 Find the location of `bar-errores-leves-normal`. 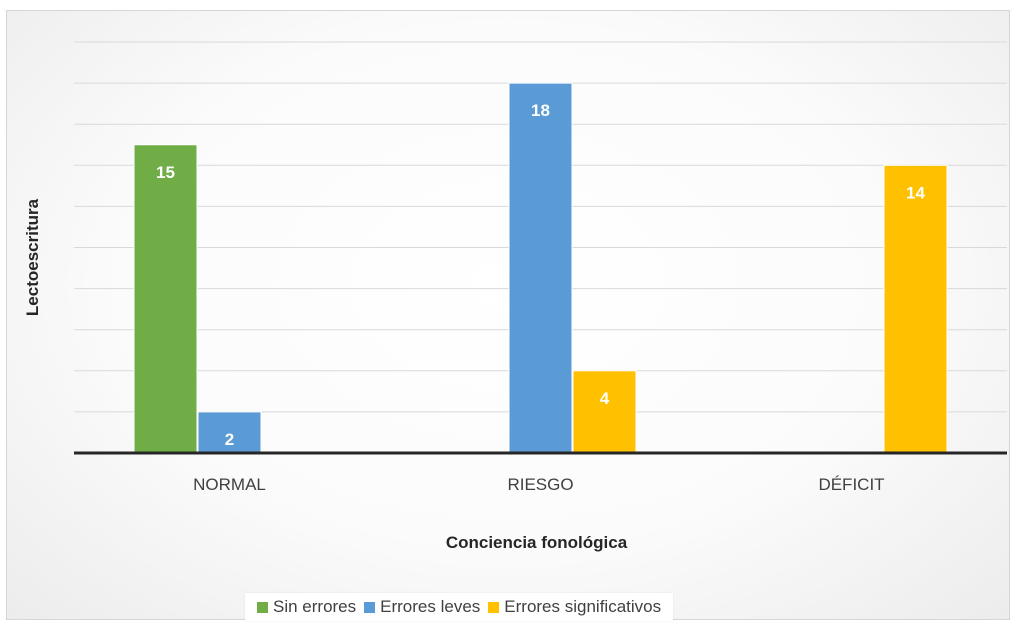

bar-errores-leves-normal is located at coordinates (229, 432).